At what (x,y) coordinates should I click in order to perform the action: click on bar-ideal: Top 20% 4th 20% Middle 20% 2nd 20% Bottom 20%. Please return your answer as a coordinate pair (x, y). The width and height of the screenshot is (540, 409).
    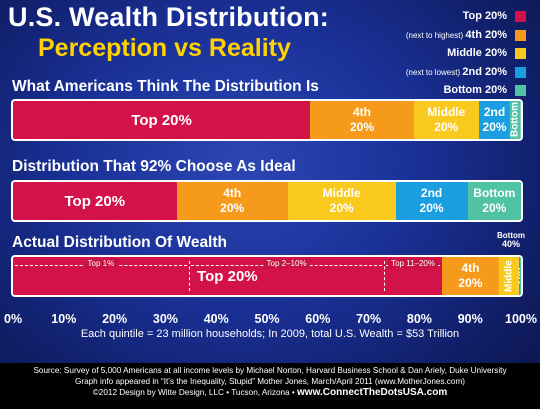
    Looking at the image, I should click on (267, 201).